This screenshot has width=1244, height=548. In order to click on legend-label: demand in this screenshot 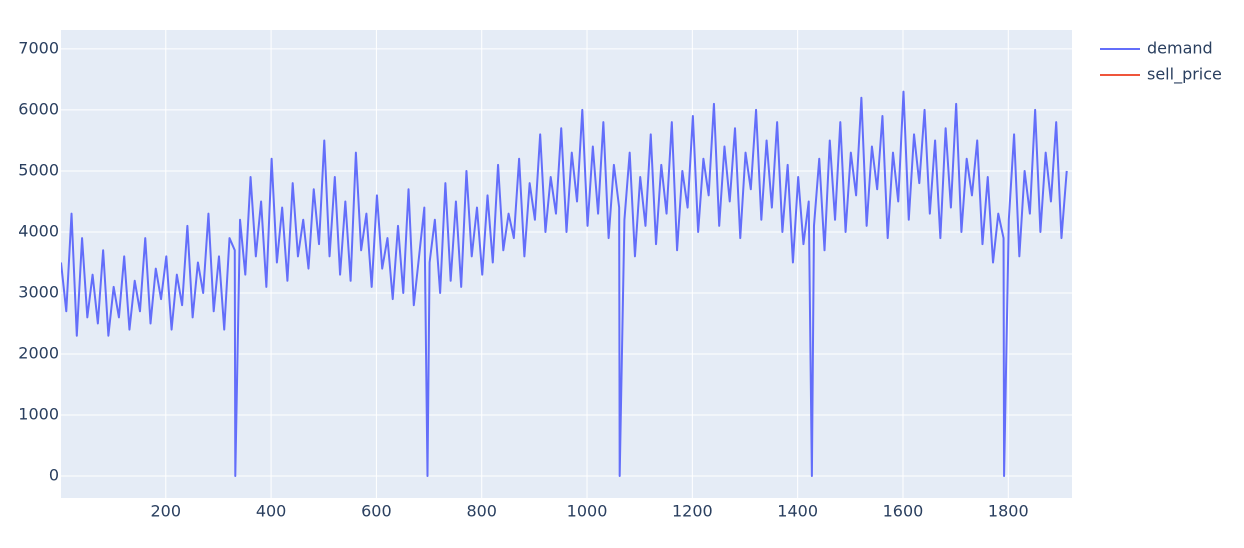, I will do `click(1180, 48)`.